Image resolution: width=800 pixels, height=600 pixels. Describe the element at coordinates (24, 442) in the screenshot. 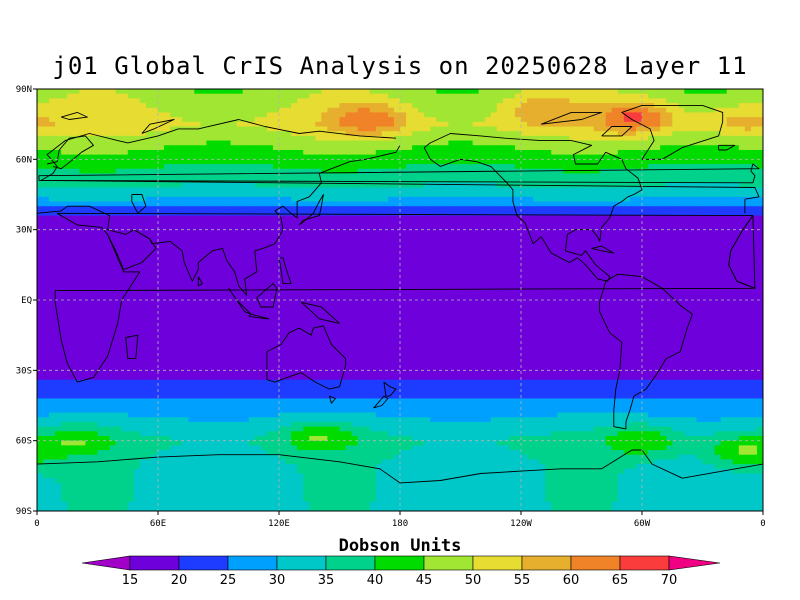

I see `y-tick-label: 60S` at that location.